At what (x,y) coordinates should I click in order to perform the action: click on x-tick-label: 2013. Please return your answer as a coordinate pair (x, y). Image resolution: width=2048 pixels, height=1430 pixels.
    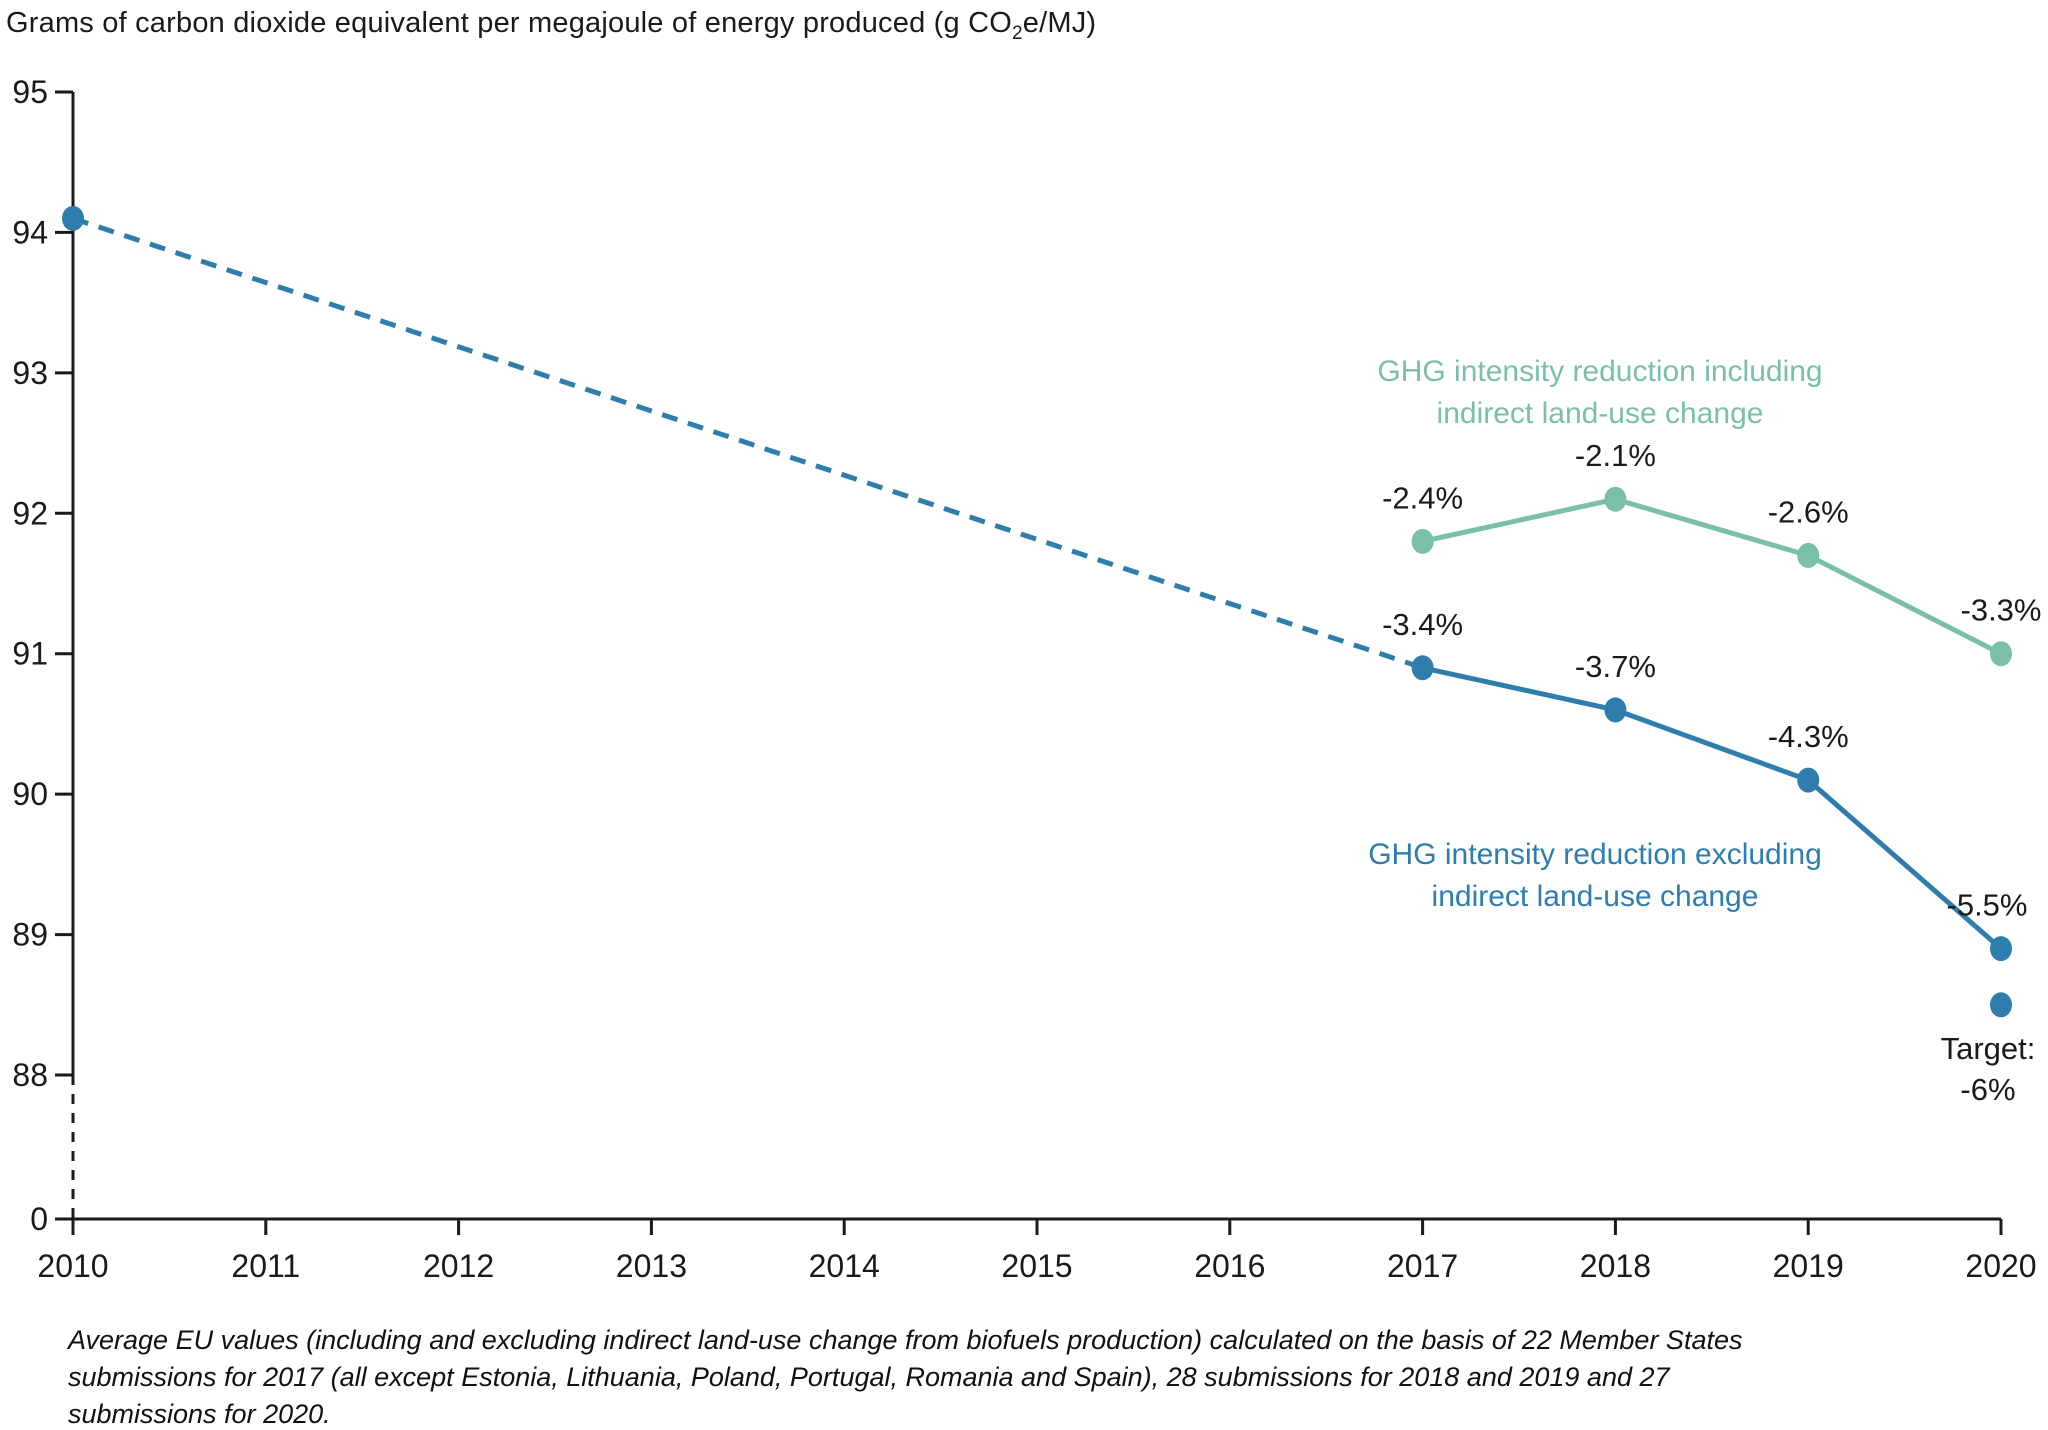
    Looking at the image, I should click on (651, 1266).